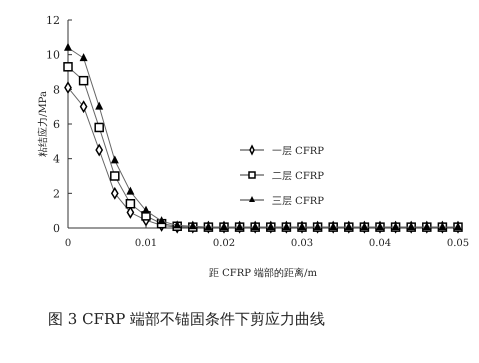 This screenshot has width=479, height=363. I want to click on legend-label: 二层 CFRP, so click(298, 176).